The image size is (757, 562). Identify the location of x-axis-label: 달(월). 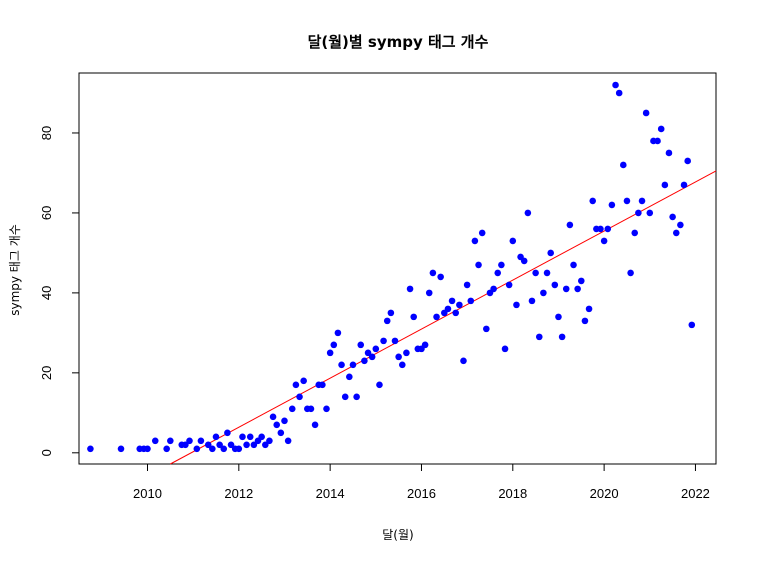
(397, 535).